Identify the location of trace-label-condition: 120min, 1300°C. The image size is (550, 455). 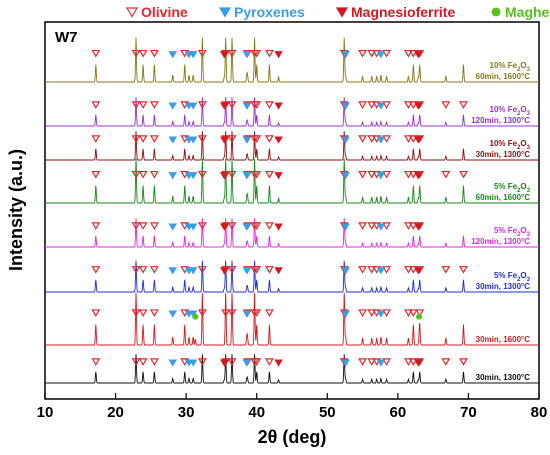
(500, 120).